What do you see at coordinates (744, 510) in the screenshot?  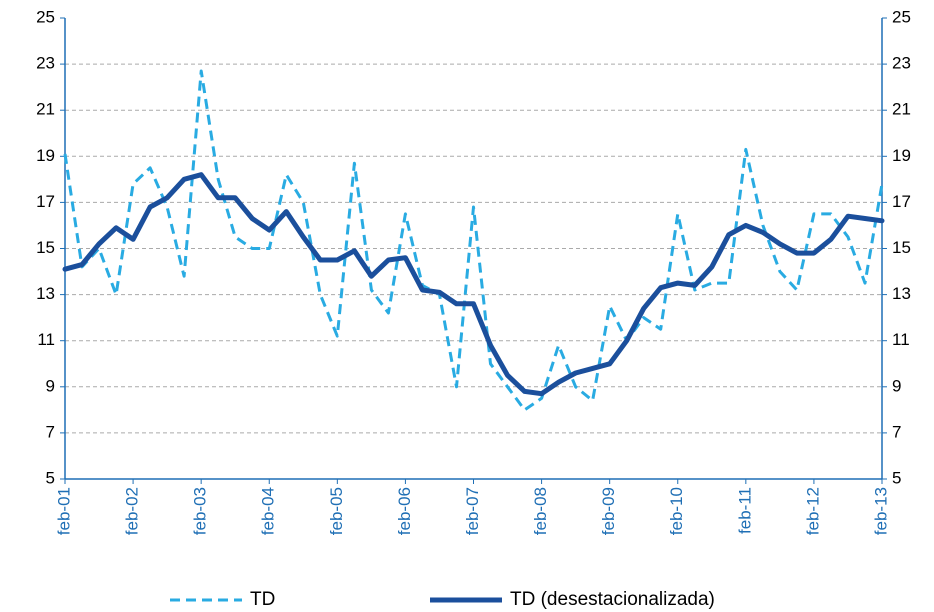 I see `x-tick-label: feb-11` at bounding box center [744, 510].